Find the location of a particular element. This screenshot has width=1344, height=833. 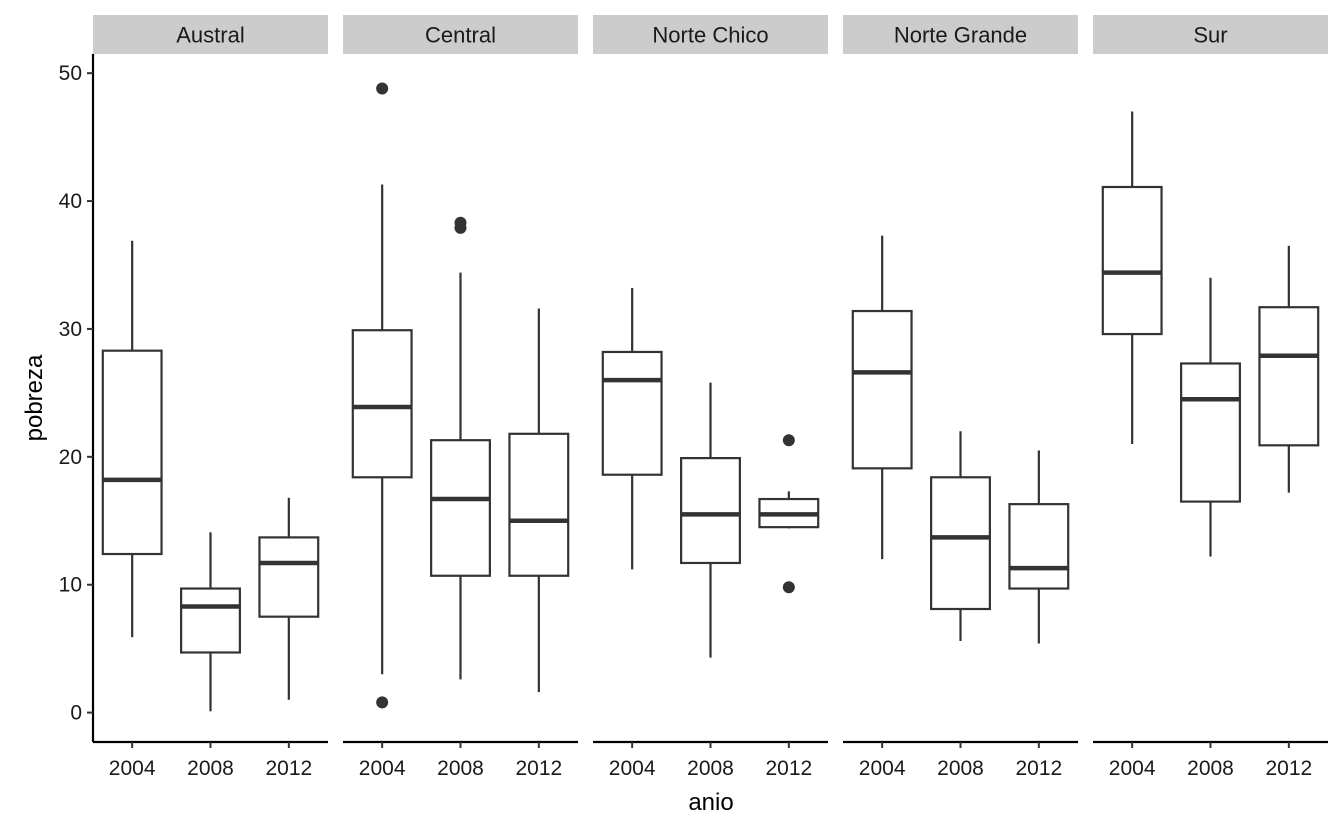

x-axis-title: anio is located at coordinates (710, 802).